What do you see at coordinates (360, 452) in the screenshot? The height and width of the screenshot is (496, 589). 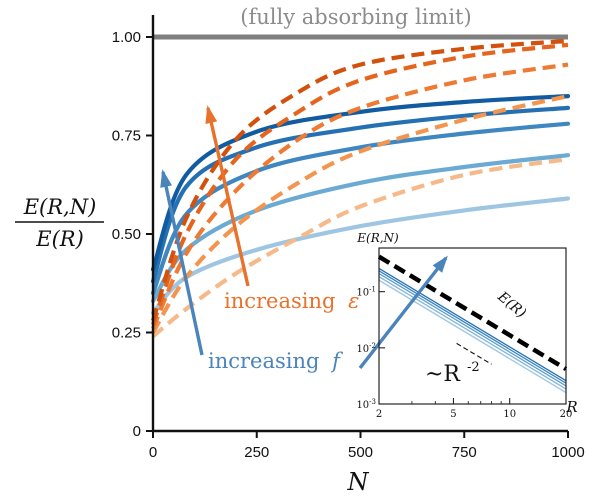 I see `x-tick-label: 500` at bounding box center [360, 452].